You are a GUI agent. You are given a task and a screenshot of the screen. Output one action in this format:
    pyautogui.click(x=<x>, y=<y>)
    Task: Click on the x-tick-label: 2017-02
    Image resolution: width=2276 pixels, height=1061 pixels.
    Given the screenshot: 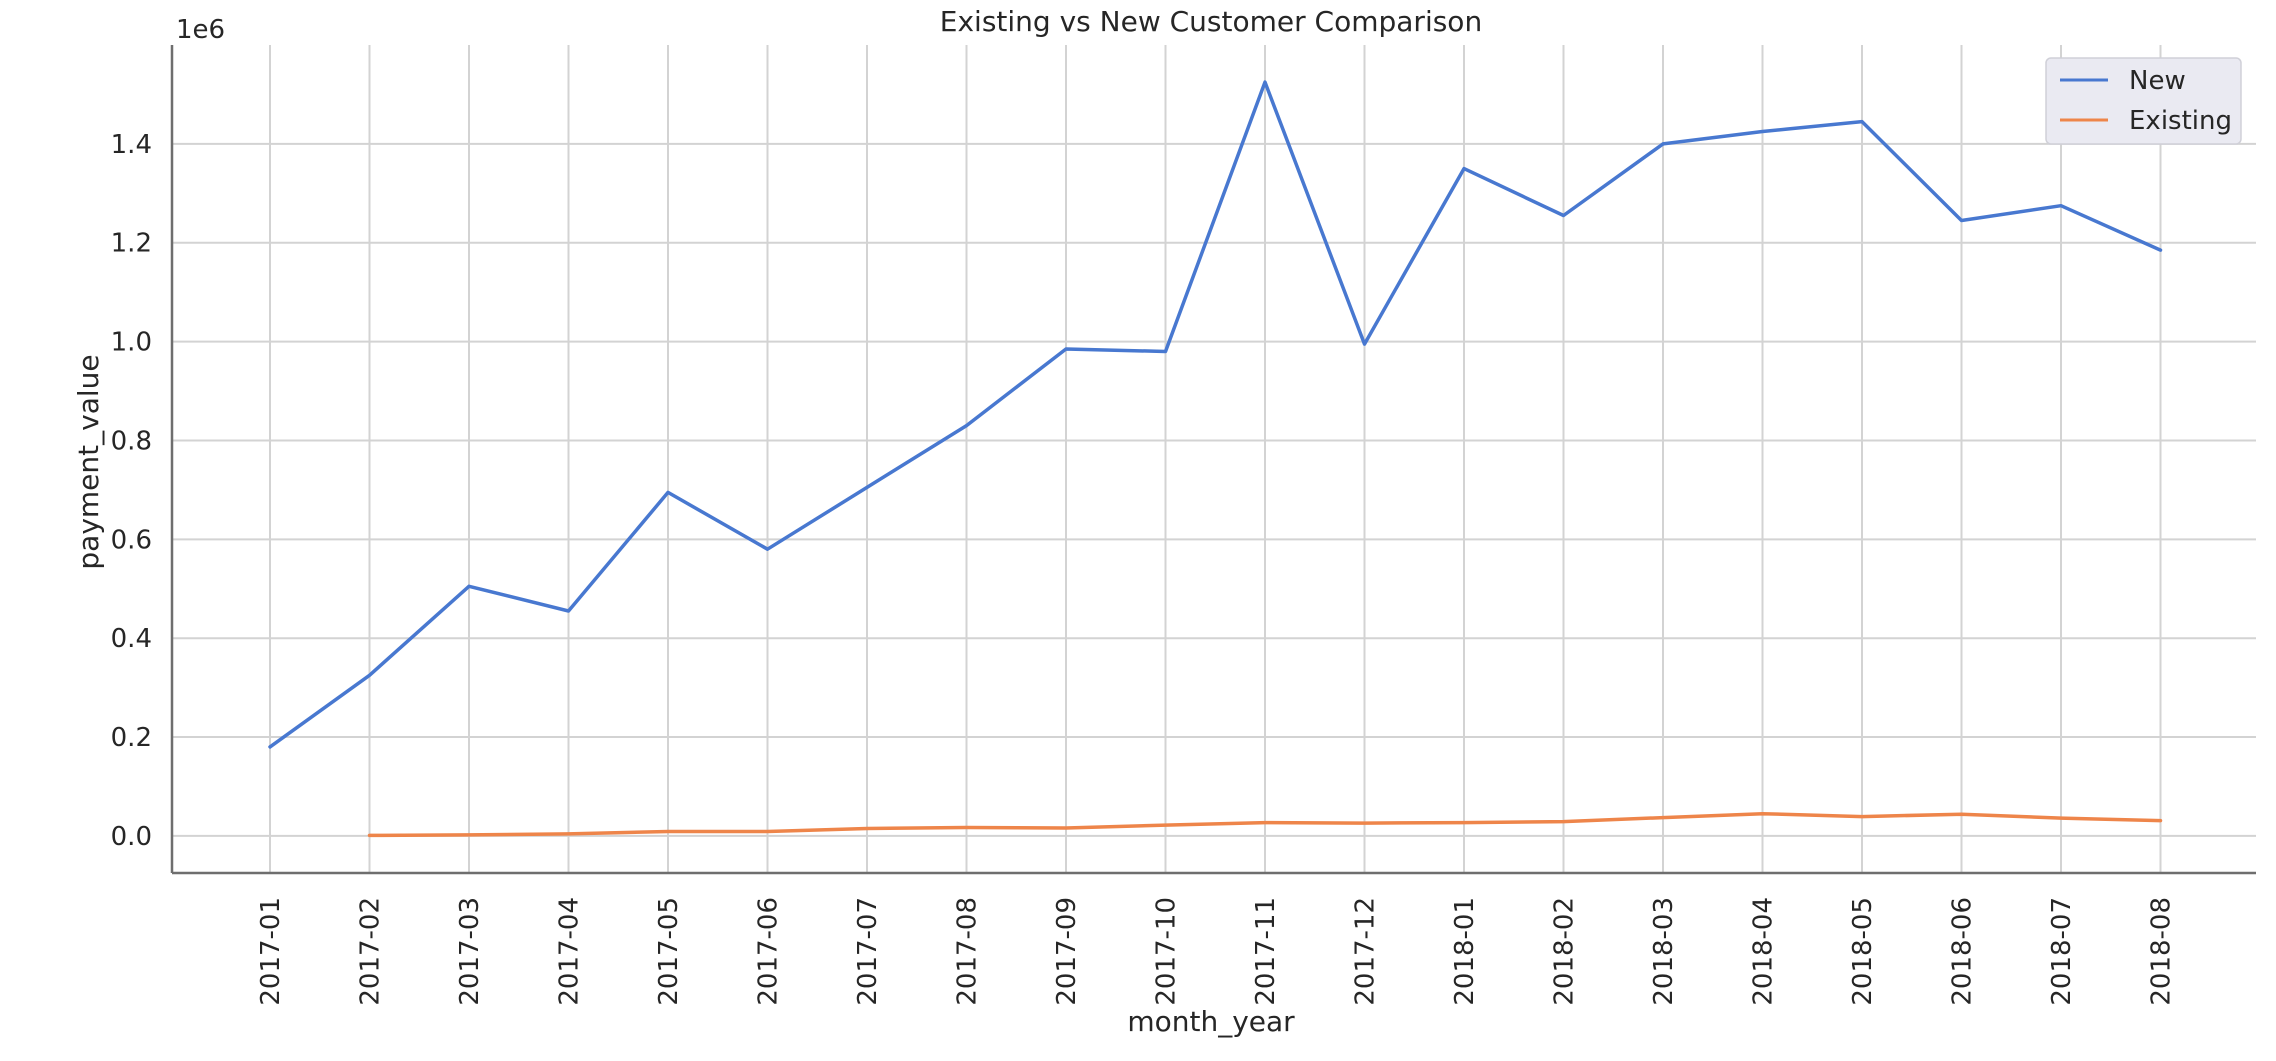 What is the action you would take?
    pyautogui.click(x=371, y=951)
    